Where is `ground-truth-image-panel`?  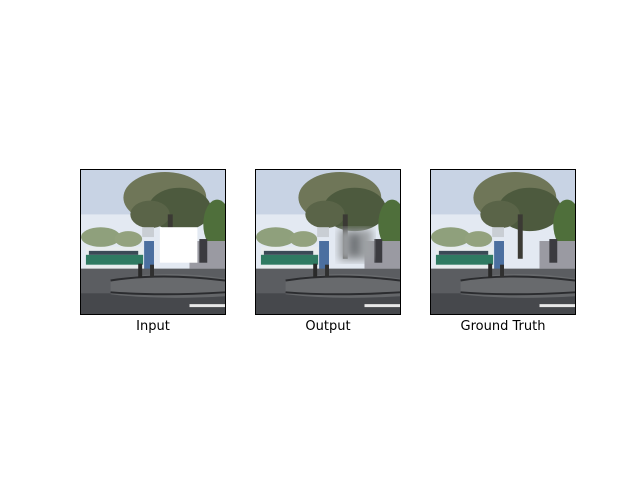 ground-truth-image-panel is located at coordinates (503, 242).